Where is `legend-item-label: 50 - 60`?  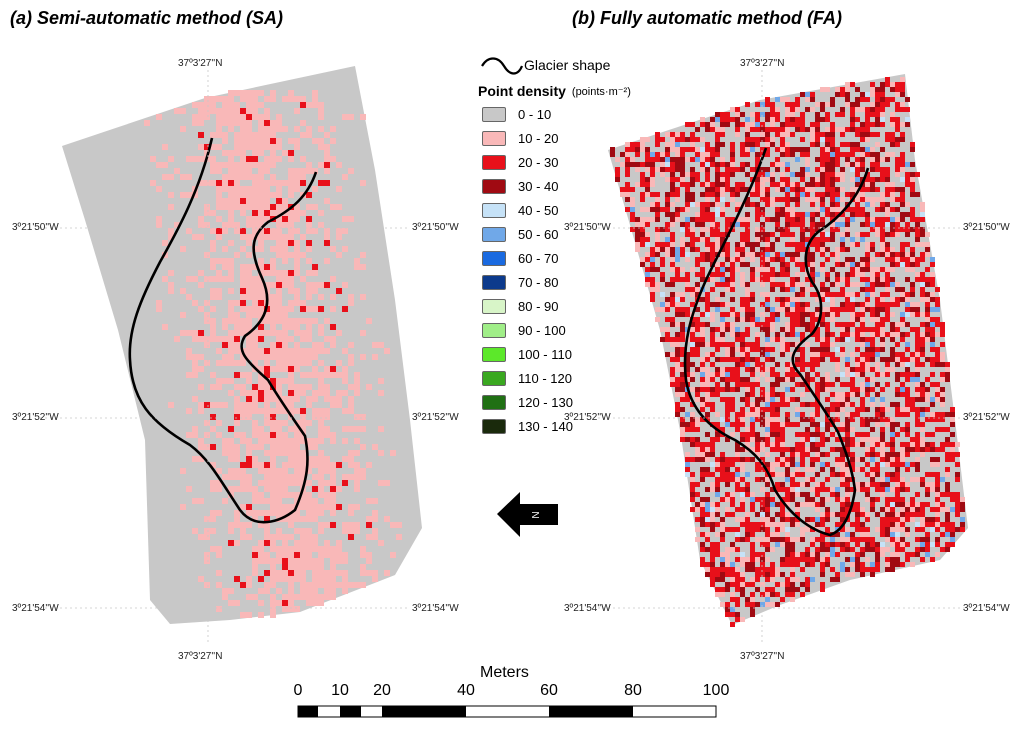 legend-item-label: 50 - 60 is located at coordinates (538, 234).